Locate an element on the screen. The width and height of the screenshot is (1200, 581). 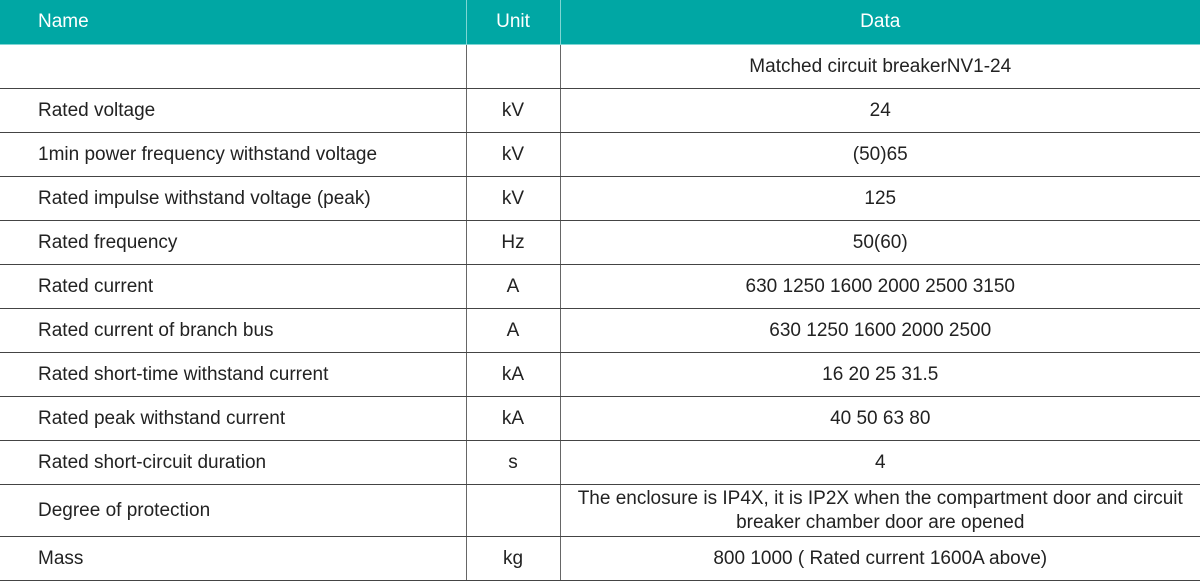
name-cell: Rated impulse withstand voltage (peak) is located at coordinates (233, 198).